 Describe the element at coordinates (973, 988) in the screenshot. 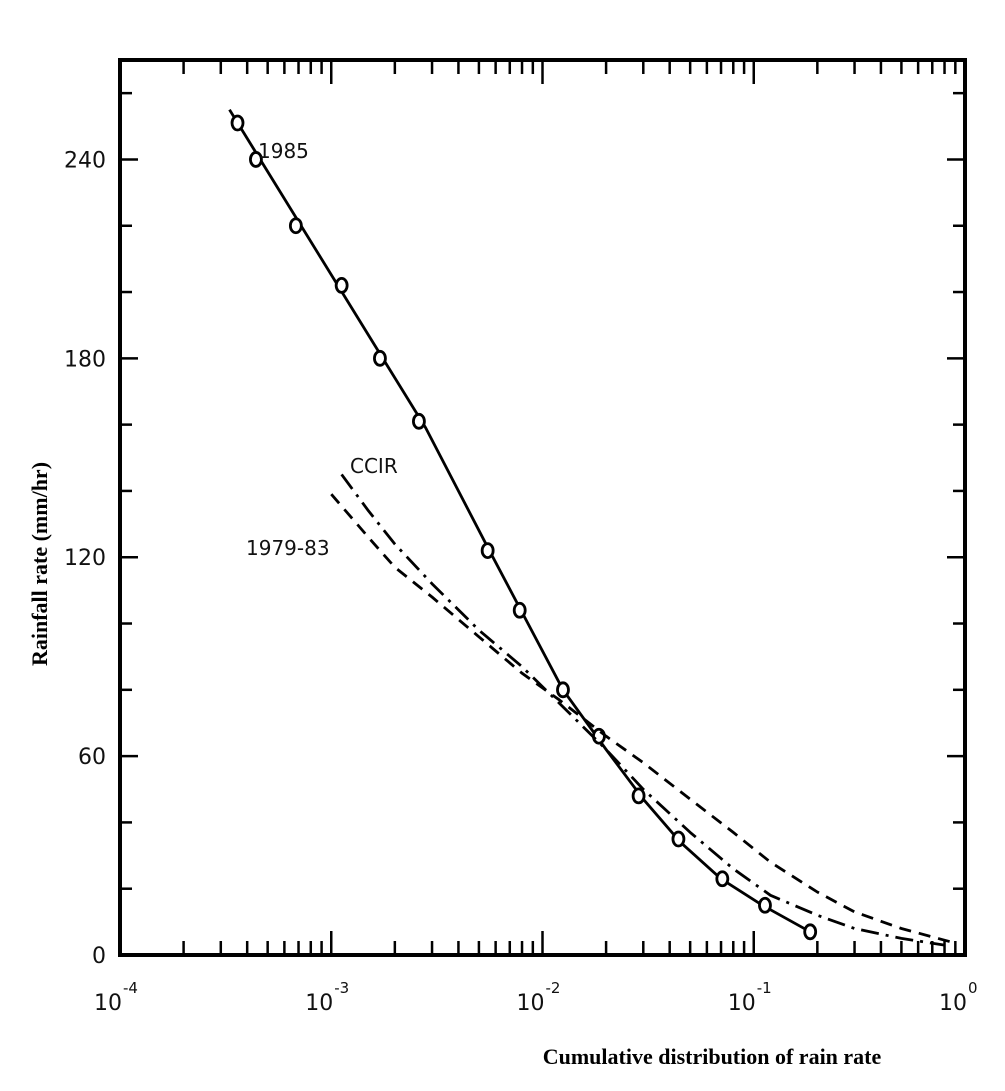

I see `x-tick-label-exponent: 0` at that location.